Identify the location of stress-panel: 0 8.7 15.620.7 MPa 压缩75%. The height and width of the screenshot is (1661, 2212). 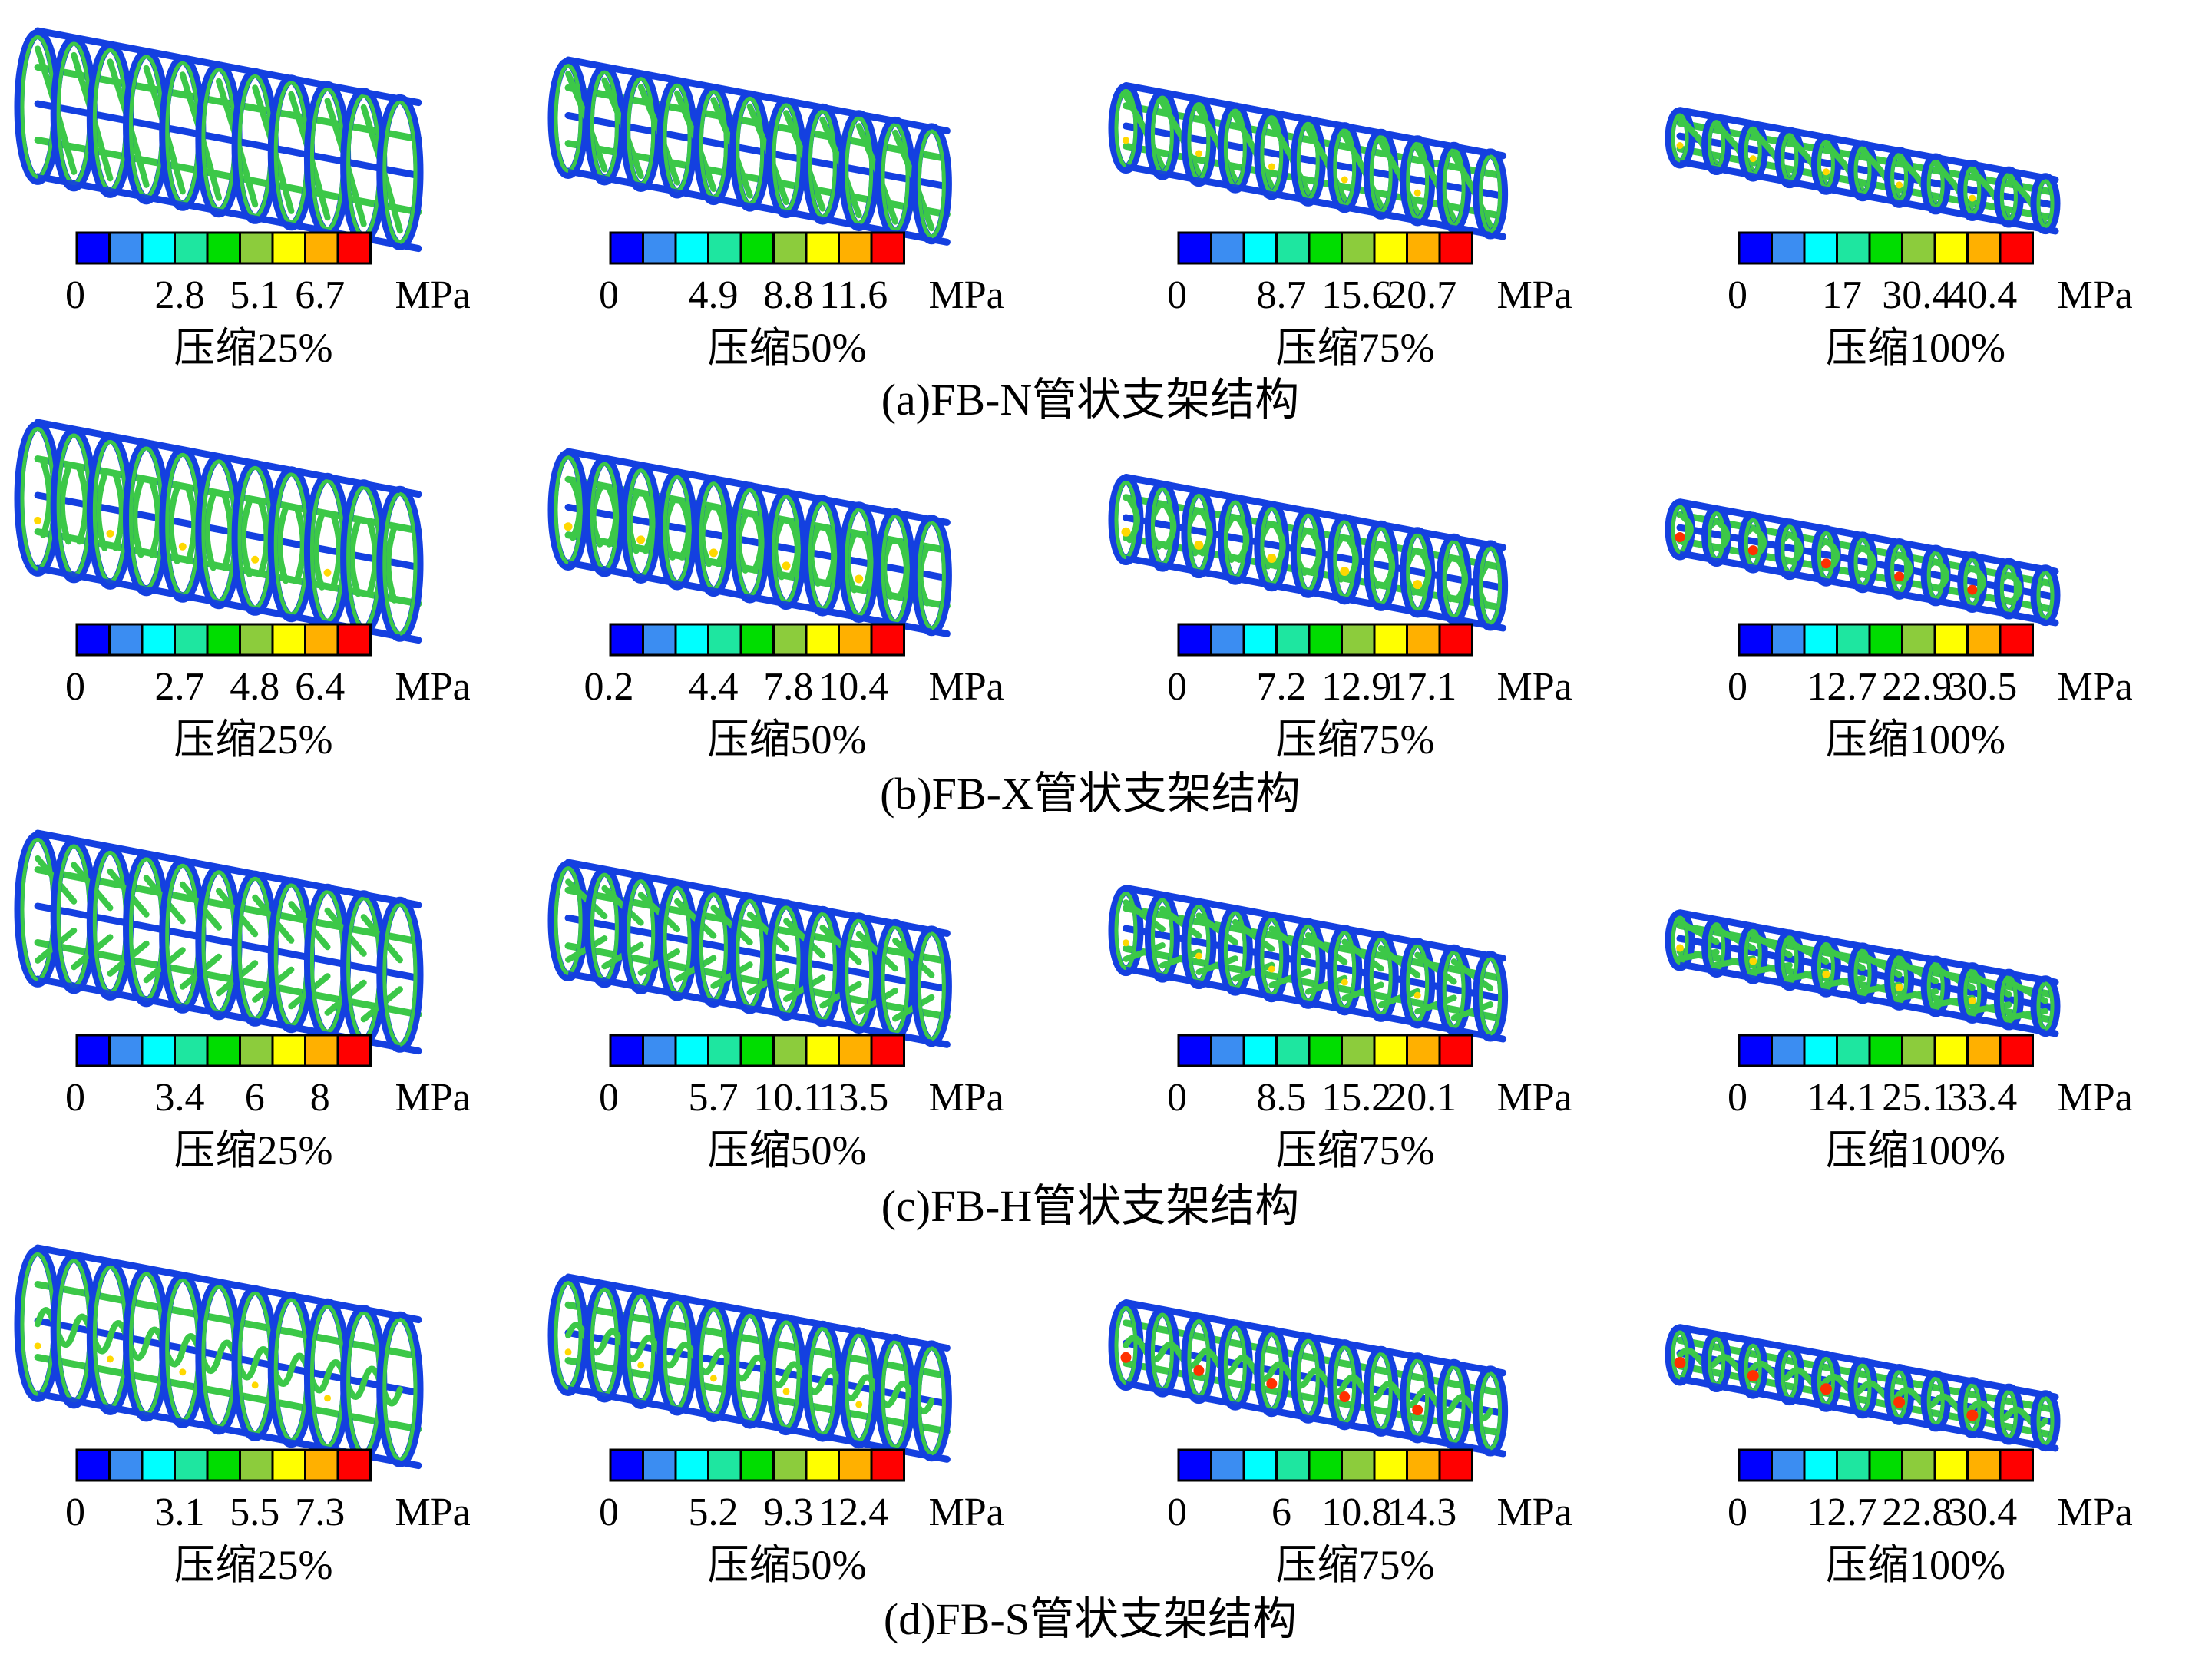
(1340, 226).